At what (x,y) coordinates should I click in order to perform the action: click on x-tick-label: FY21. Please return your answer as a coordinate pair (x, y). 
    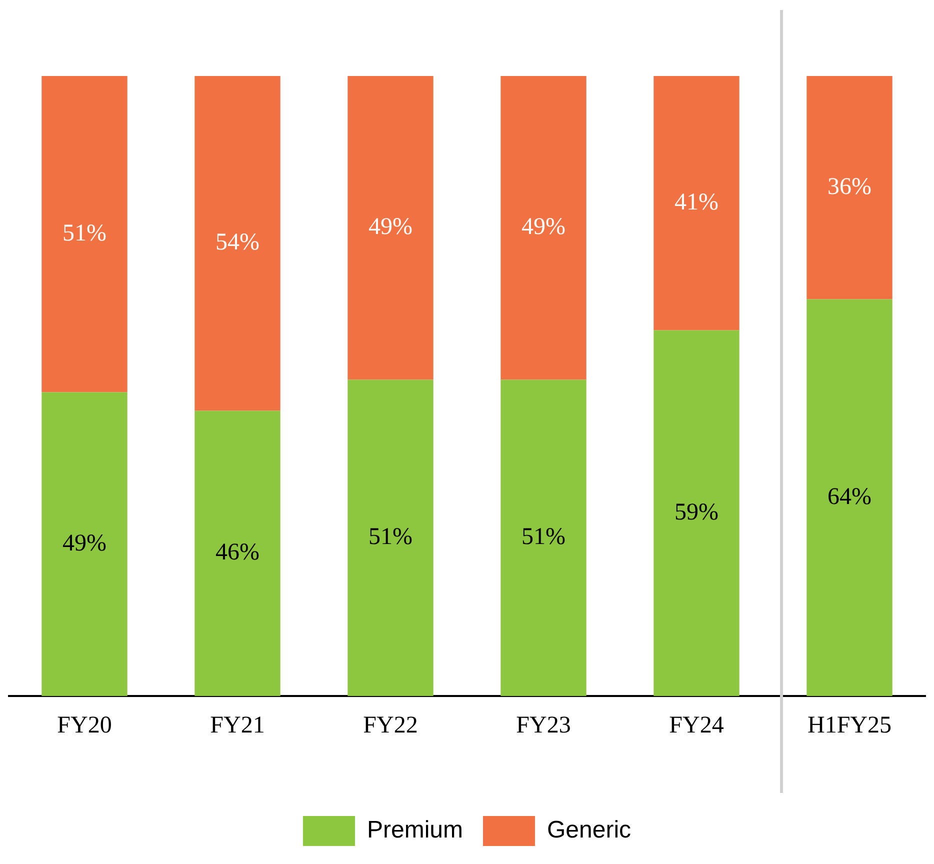
    Looking at the image, I should click on (237, 725).